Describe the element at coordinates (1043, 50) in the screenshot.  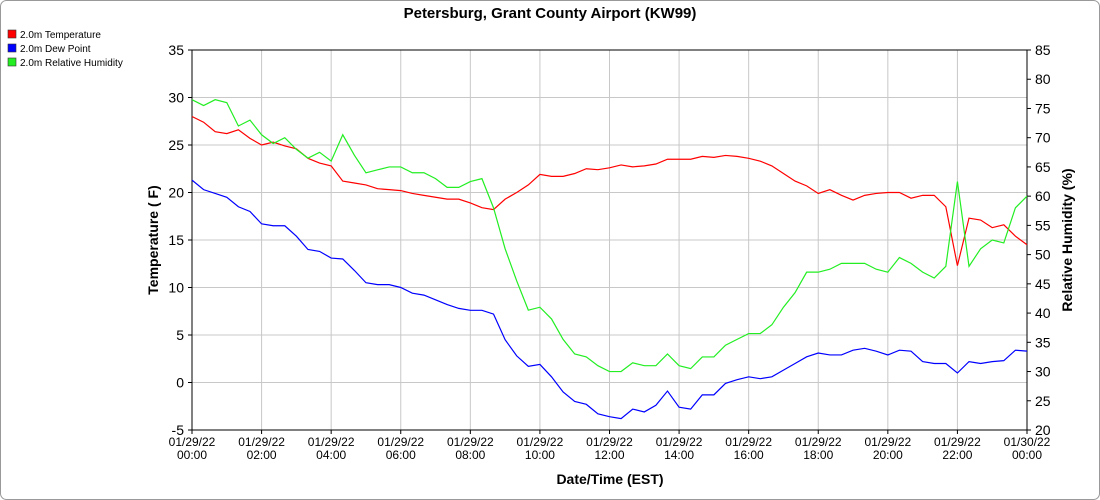
I see `y2-tick-label: 85` at that location.